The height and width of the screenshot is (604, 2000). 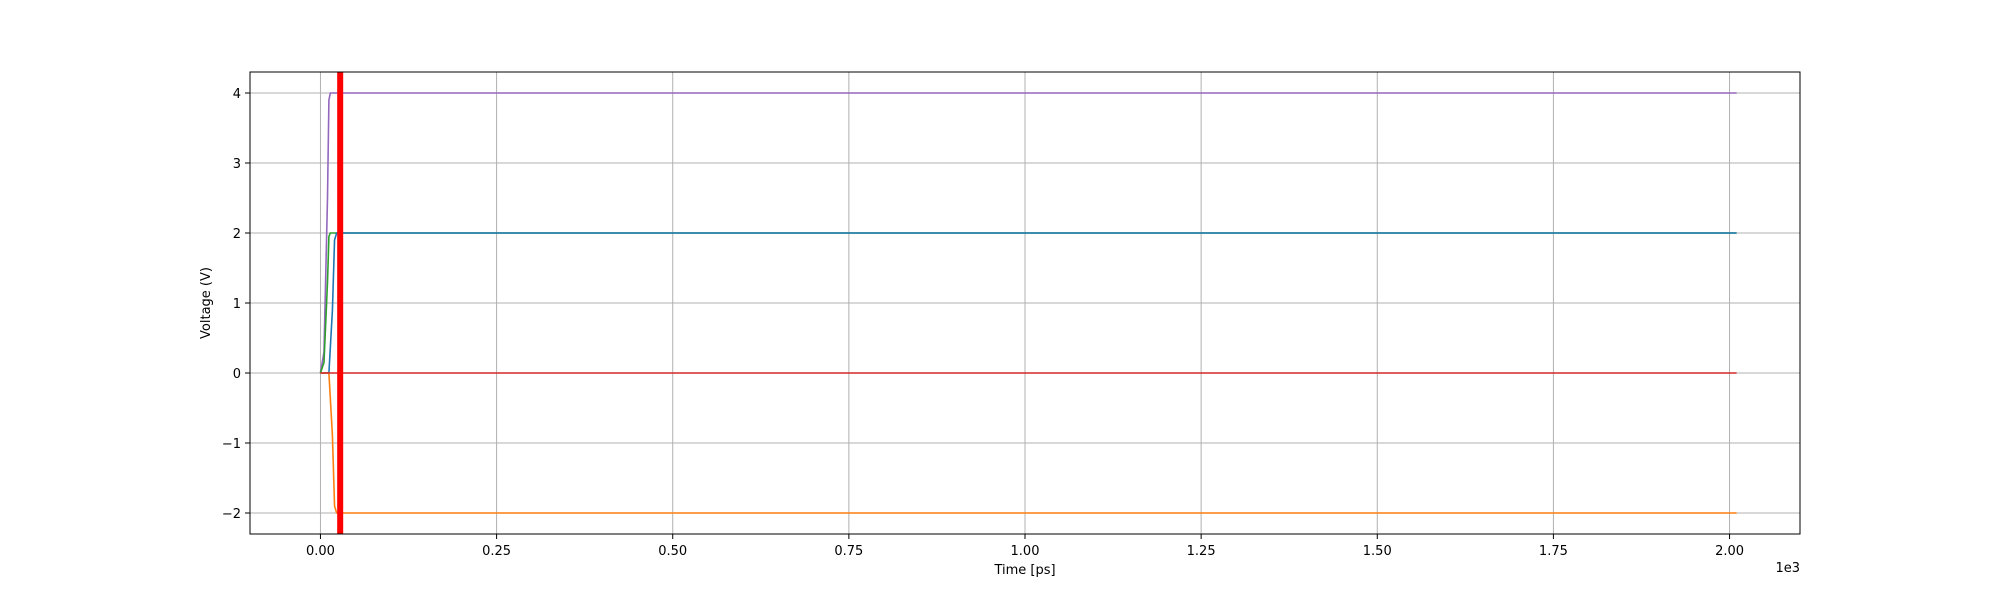 I want to click on x-axis-label: Time [ps], so click(x=1024, y=570).